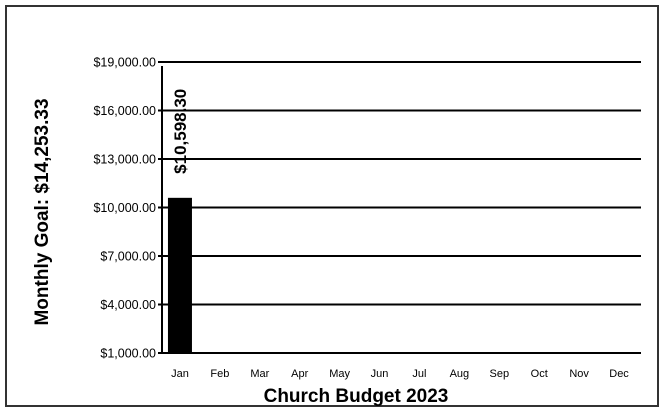 This screenshot has width=667, height=412. I want to click on y-tick-label: $7,000.00, so click(128, 257).